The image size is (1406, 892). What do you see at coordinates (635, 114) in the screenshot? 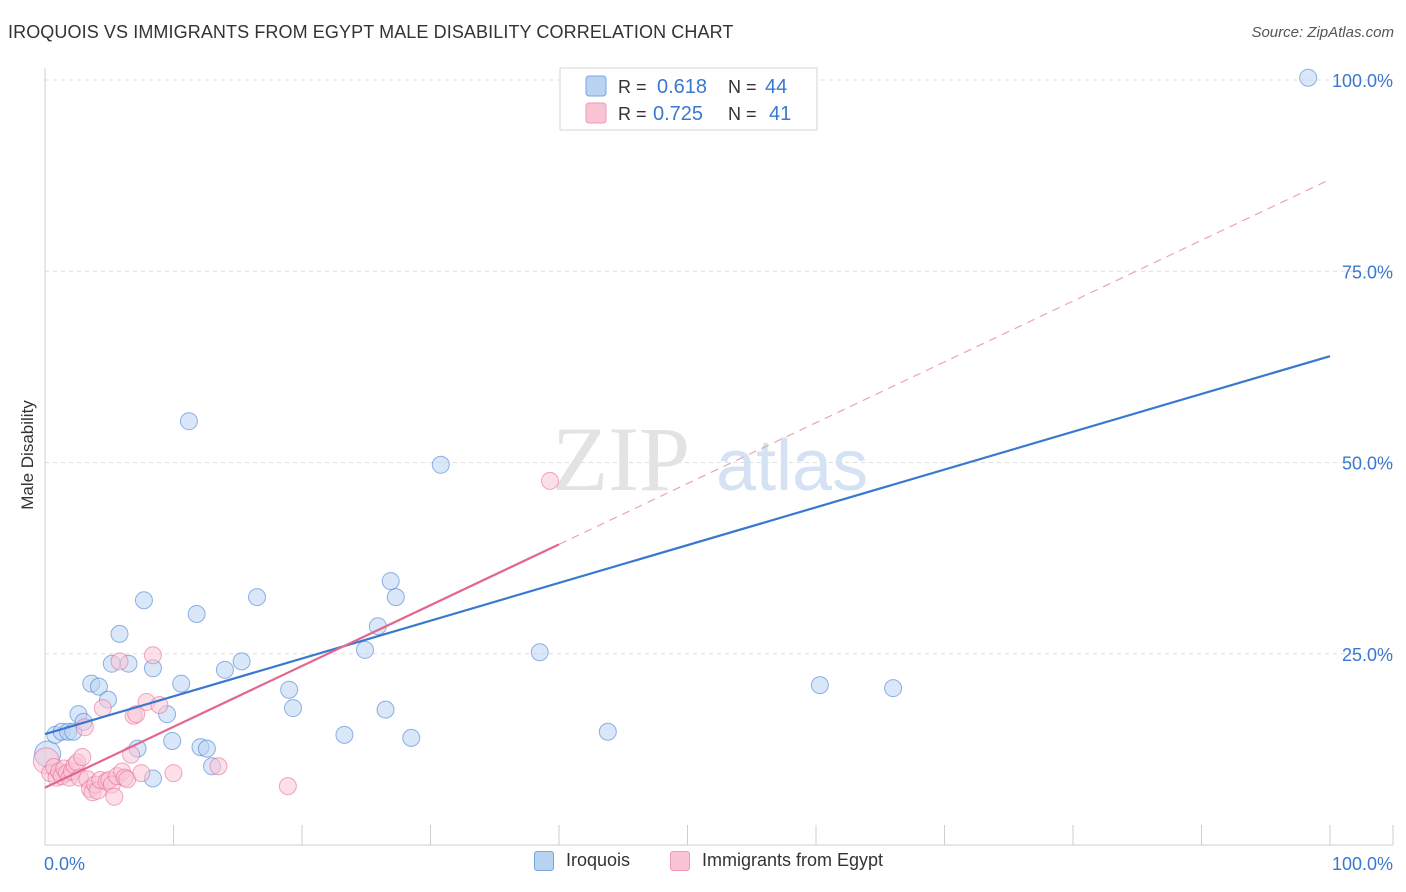
I see `legend-r-label-egypt: R =` at bounding box center [635, 114].